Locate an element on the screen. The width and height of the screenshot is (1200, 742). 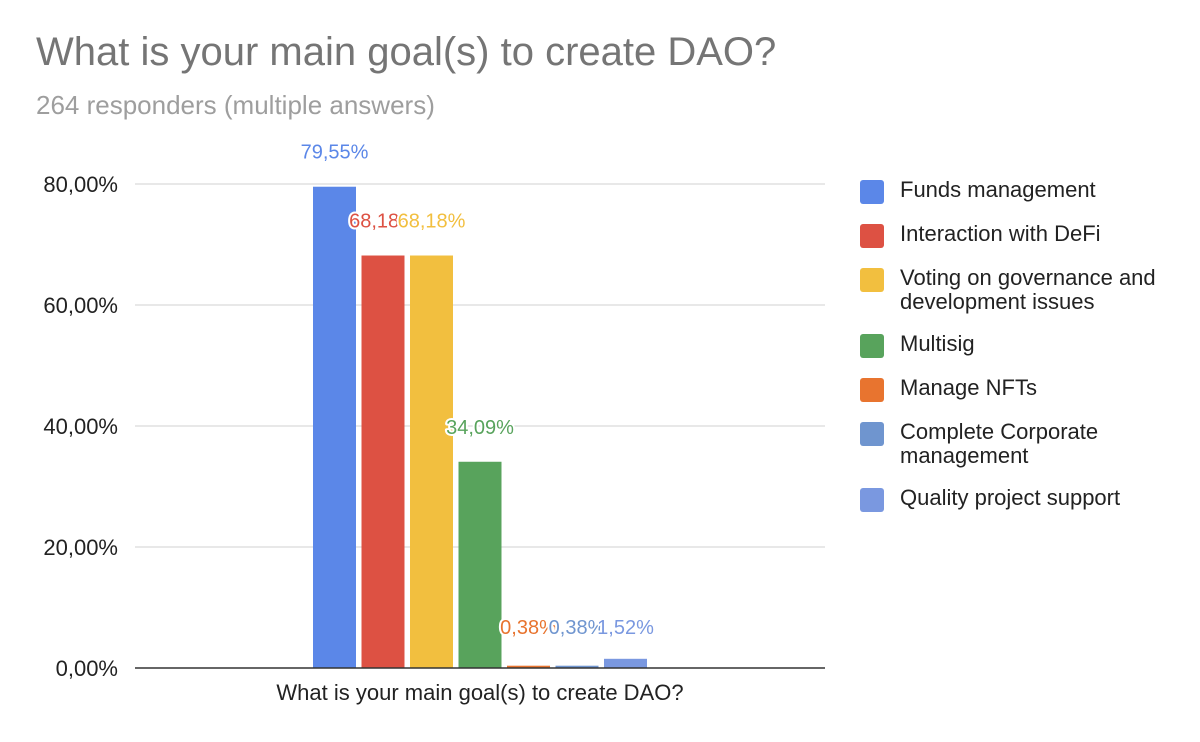
legend-item: Interaction with DeFi is located at coordinates (1025, 235).